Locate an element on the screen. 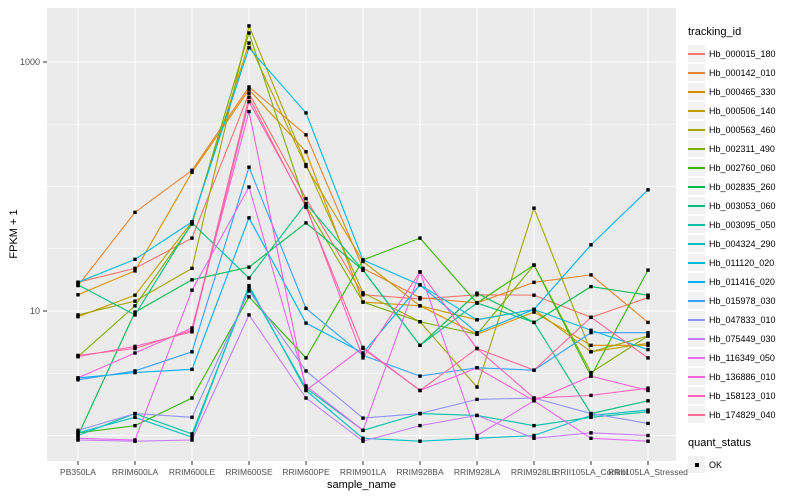  x-tick-label: RRIM928LE is located at coordinates (534, 472).